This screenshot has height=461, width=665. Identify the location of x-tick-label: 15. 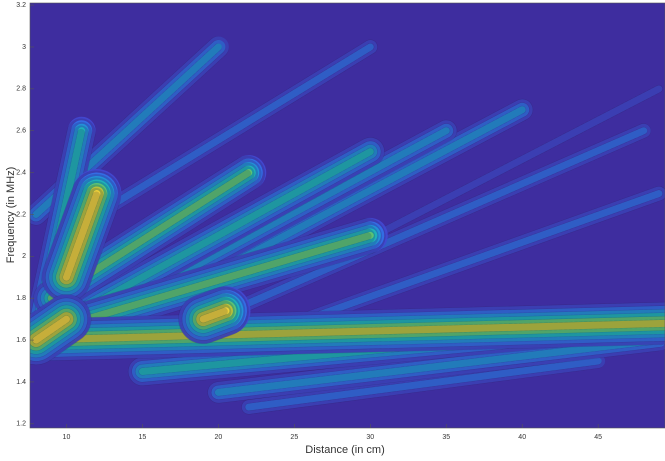
(143, 437).